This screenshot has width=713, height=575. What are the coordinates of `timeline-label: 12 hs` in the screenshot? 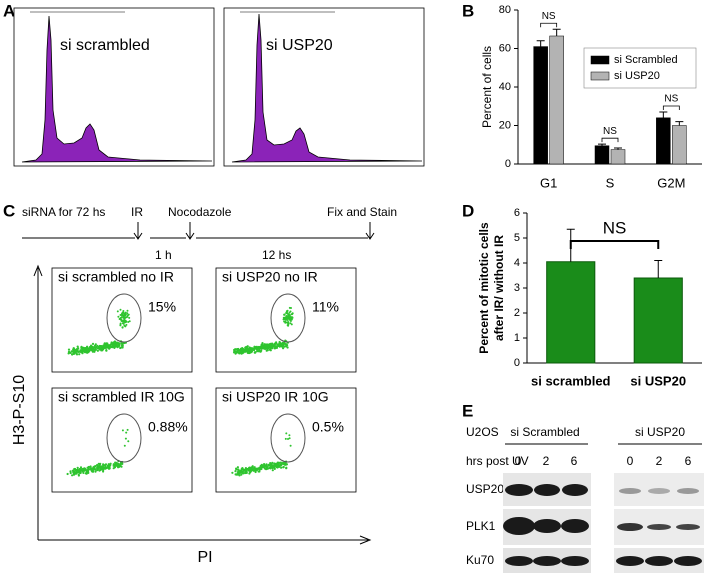 It's located at (276, 255).